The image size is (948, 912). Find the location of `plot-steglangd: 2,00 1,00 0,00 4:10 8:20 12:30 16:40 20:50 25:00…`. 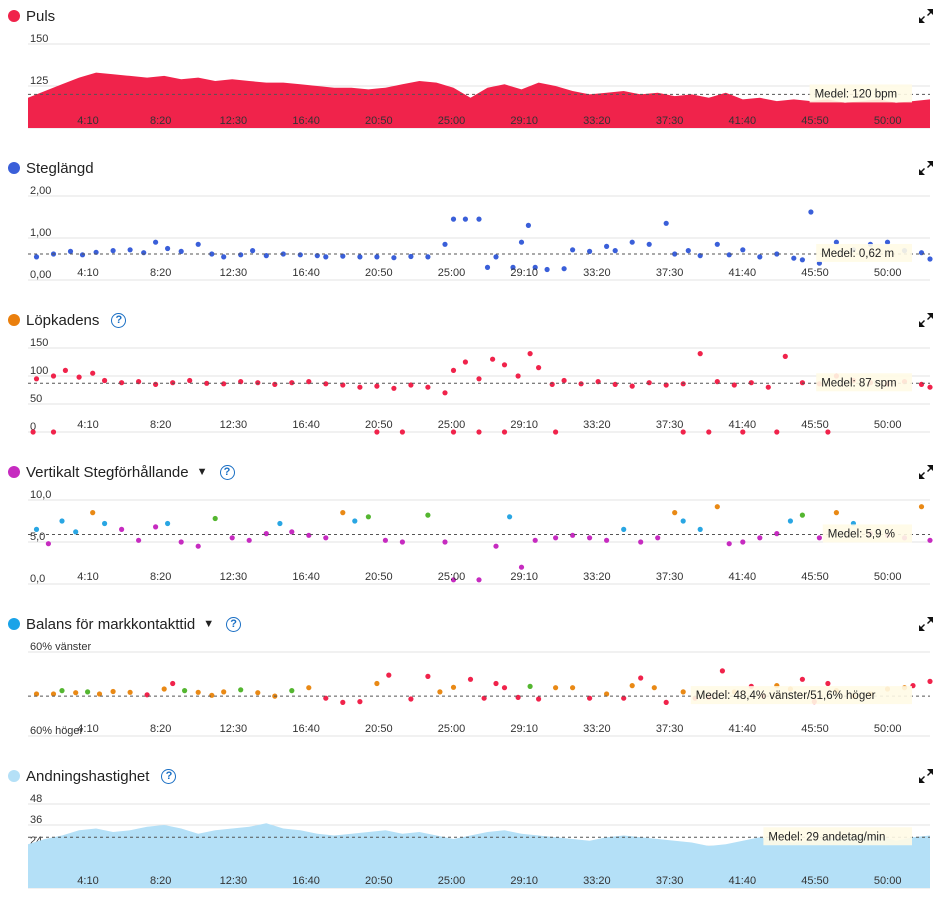

plot-steglangd: 2,00 1,00 0,00 4:10 8:20 12:30 16:40 20:50 25:00… is located at coordinates (480, 233).